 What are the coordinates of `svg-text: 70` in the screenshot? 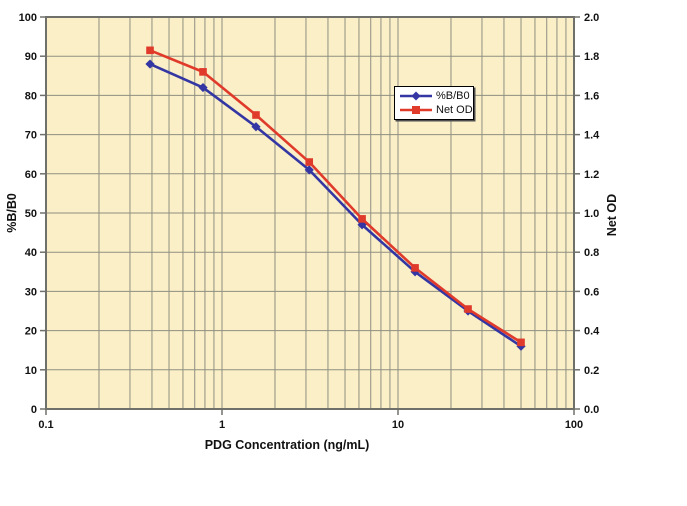 It's located at (31, 136).